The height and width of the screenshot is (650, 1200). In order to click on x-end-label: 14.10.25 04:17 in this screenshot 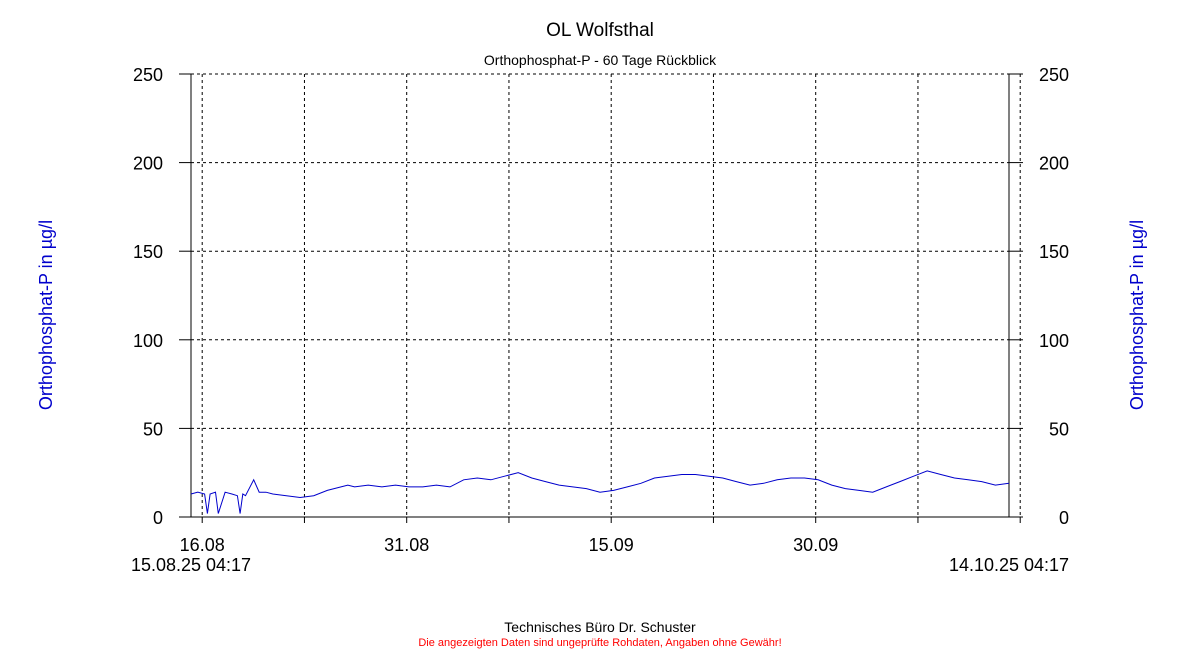, I will do `click(1009, 565)`.